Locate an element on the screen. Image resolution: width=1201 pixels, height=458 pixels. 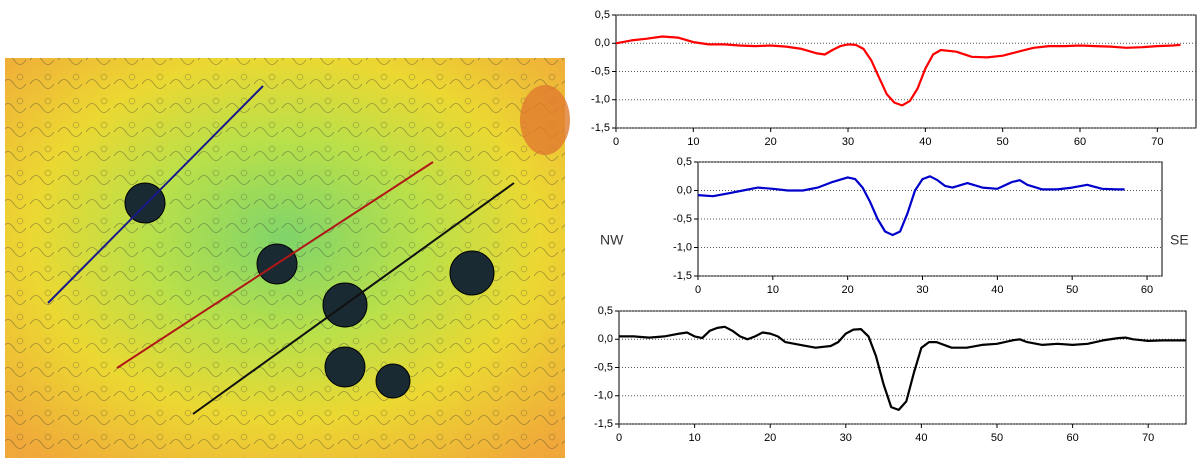
side-label: SE is located at coordinates (1179, 240).